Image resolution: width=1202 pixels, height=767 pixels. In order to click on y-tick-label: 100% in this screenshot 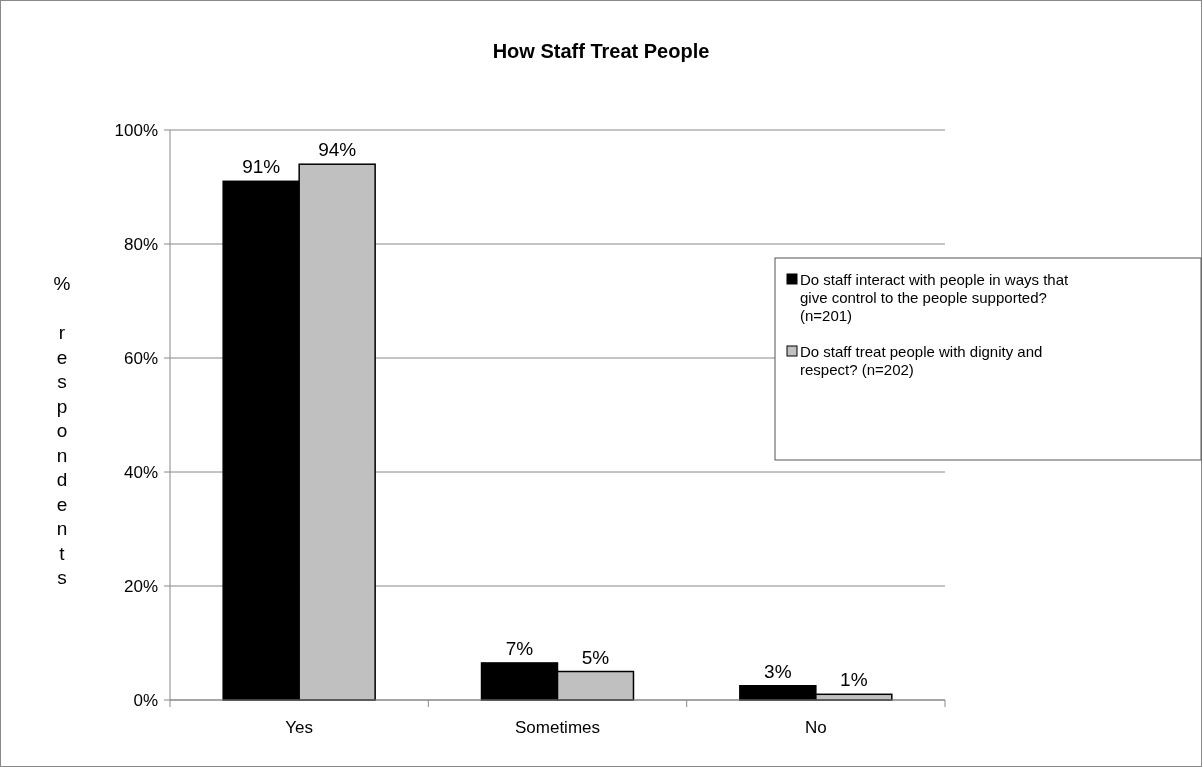, I will do `click(136, 130)`.